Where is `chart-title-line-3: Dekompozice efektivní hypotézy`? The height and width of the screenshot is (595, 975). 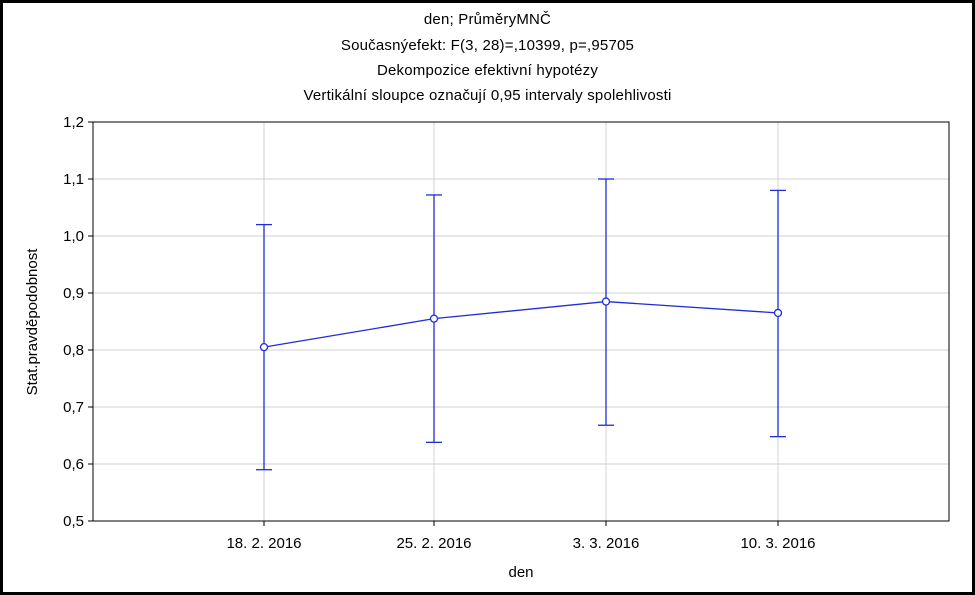
chart-title-line-3: Dekompozice efektivní hypotézy is located at coordinates (487, 70).